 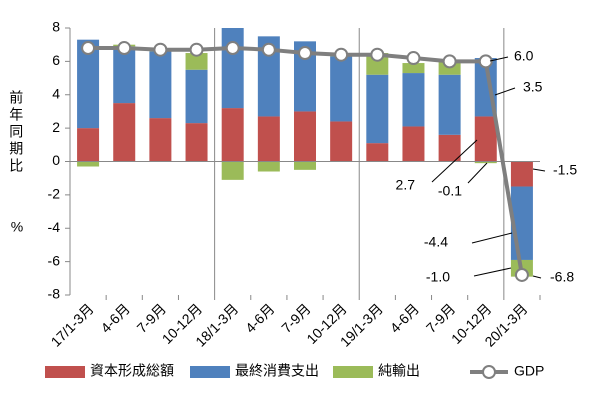 What do you see at coordinates (17, 227) in the screenshot?
I see `y-axis-unit: %` at bounding box center [17, 227].